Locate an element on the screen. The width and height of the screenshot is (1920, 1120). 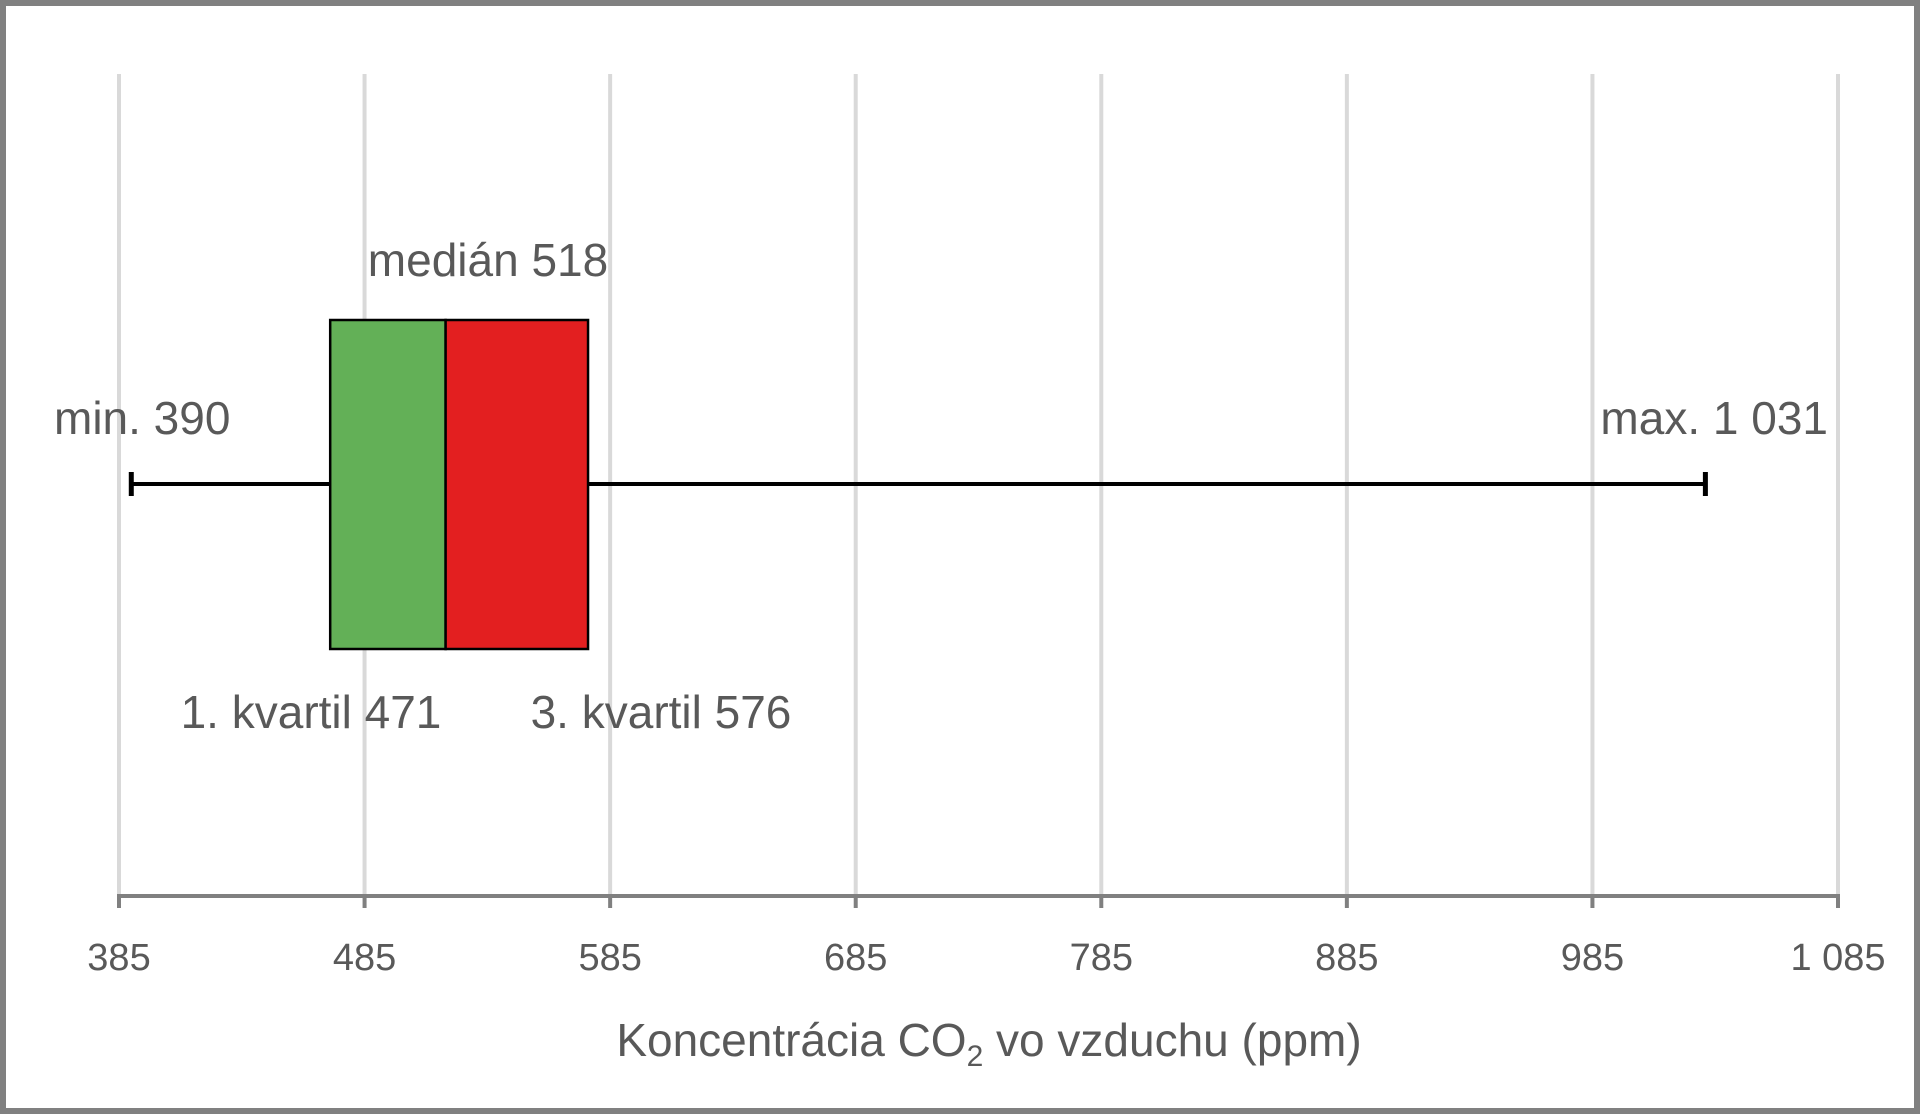
max-label: max. 1 031 is located at coordinates (1714, 418).